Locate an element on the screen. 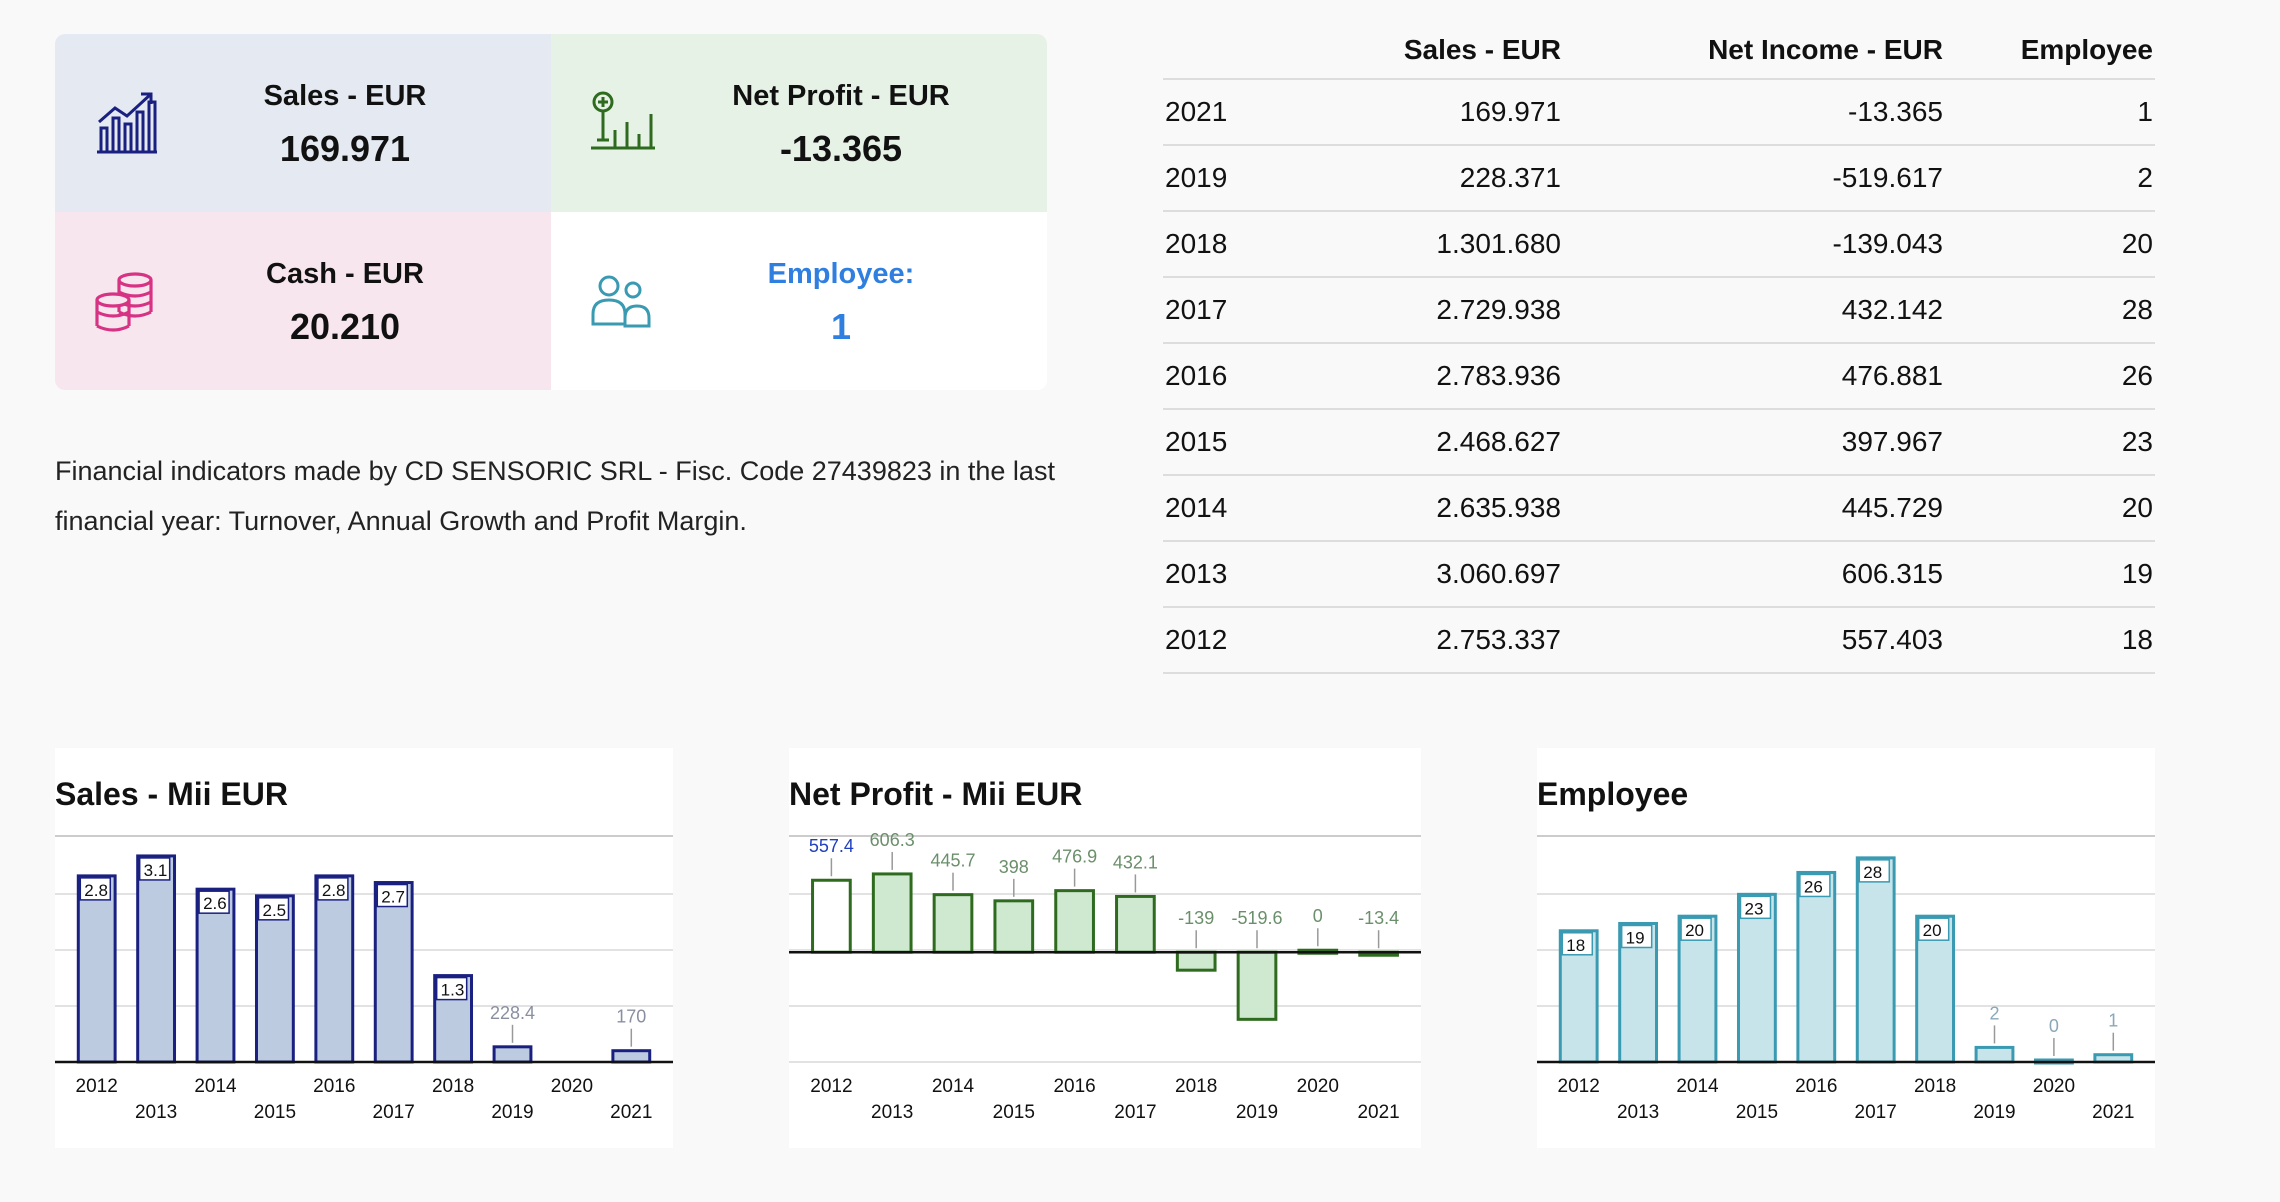 This screenshot has height=1202, width=2280. kpi-employee-label: Employee: is located at coordinates (841, 274).